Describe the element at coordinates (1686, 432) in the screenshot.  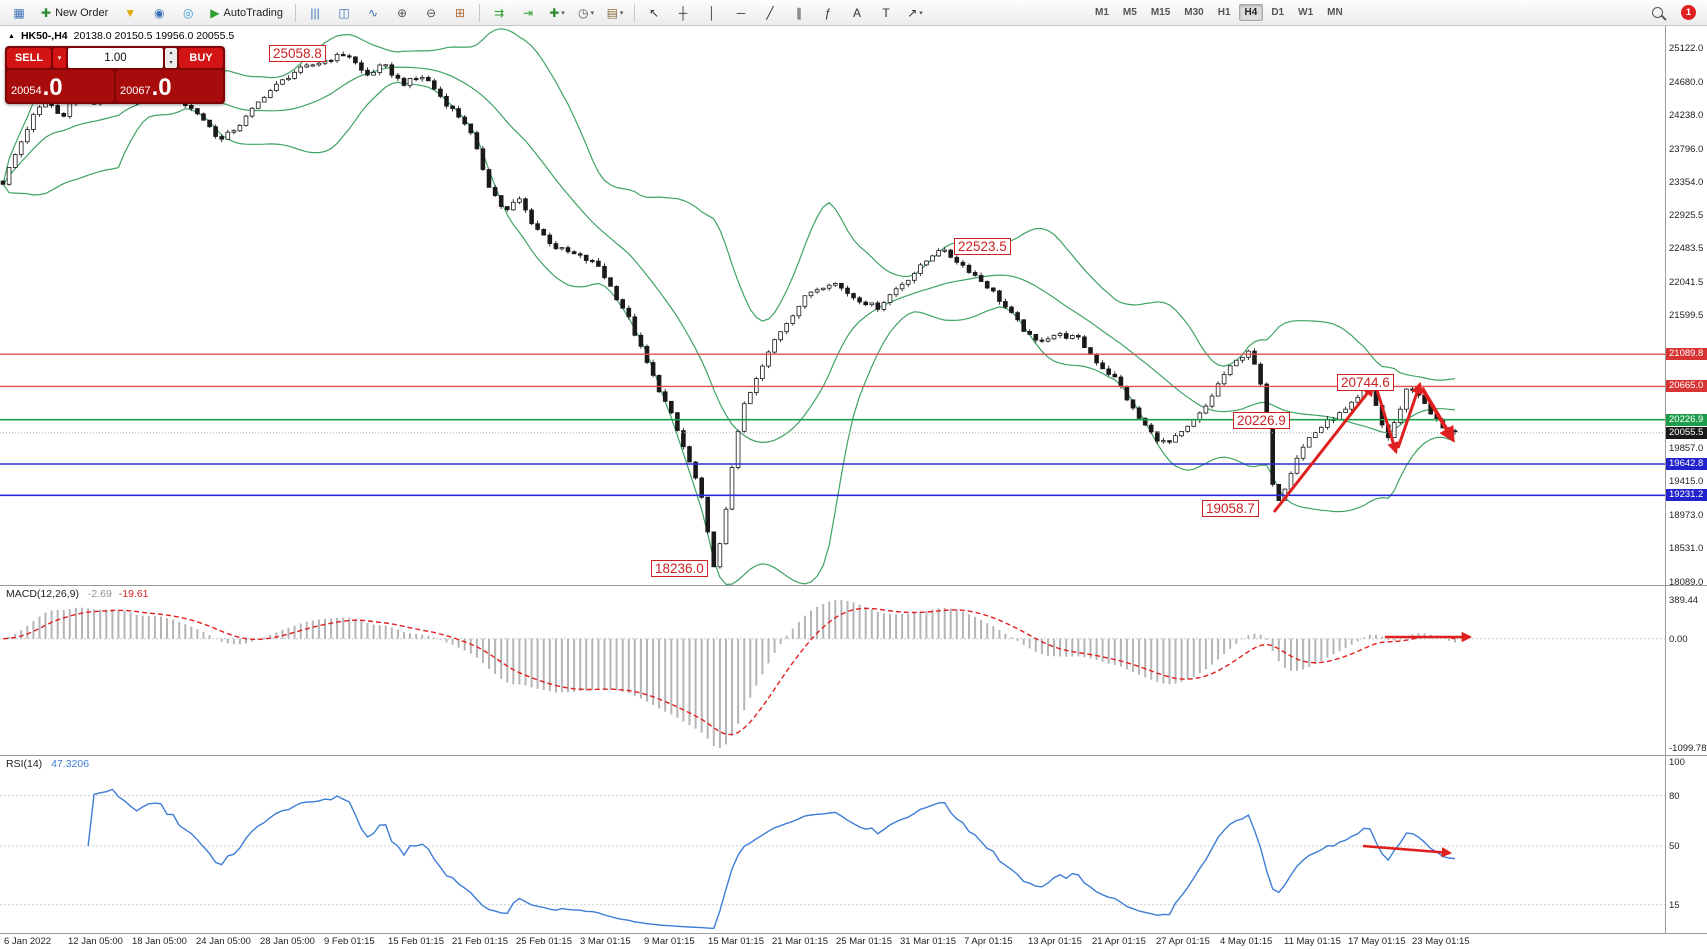
I see `price-axis-badge: 20055.5` at that location.